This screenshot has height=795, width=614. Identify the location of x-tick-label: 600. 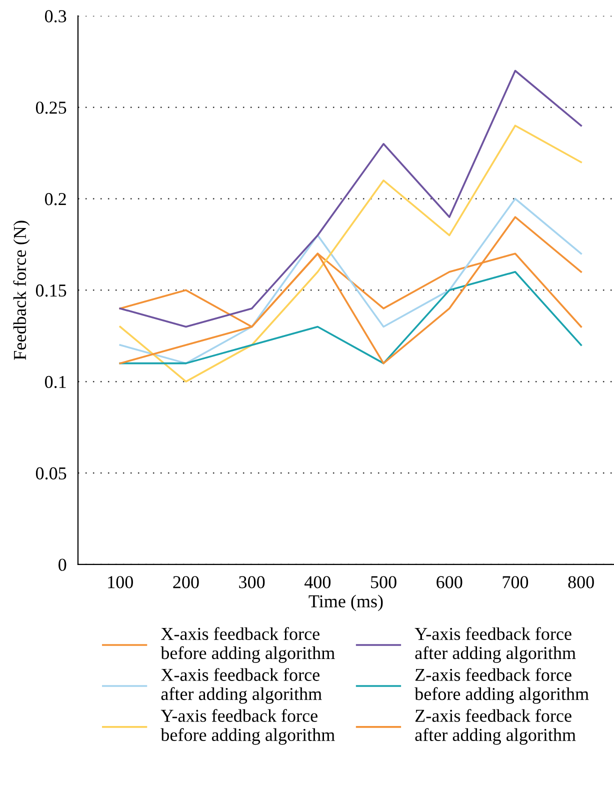
(449, 582).